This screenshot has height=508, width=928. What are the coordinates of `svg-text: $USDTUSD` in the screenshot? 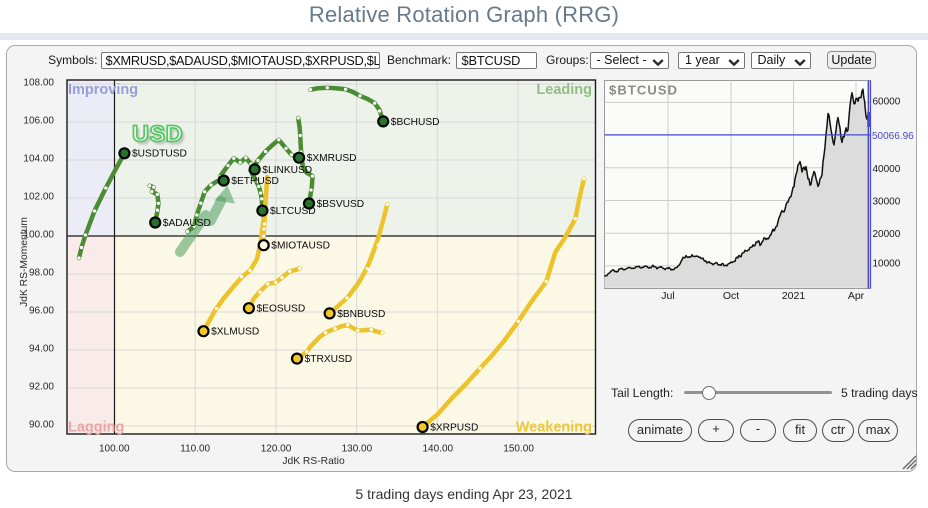 It's located at (159, 154).